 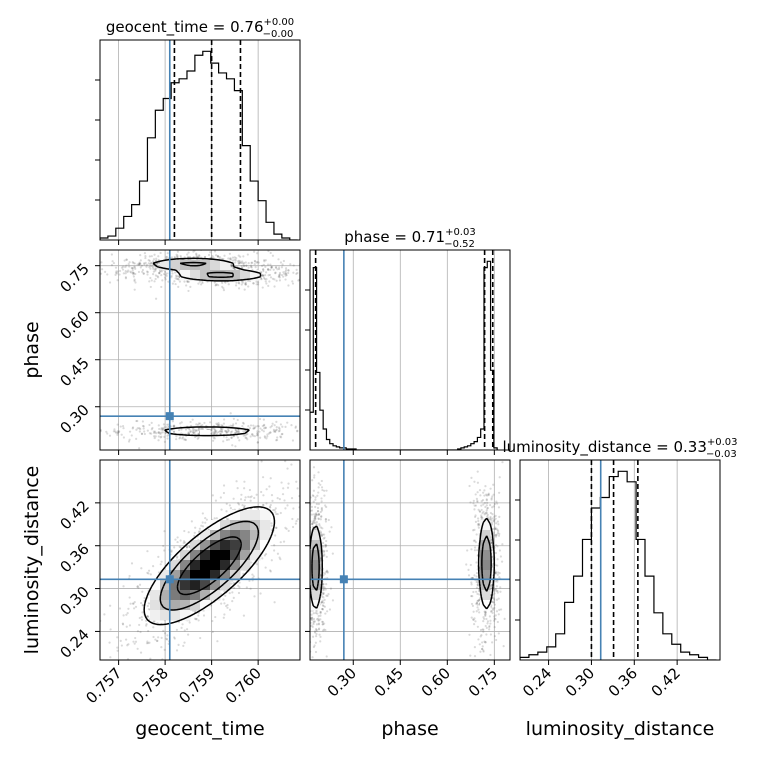 I want to click on panel-frame, so click(x=620, y=560).